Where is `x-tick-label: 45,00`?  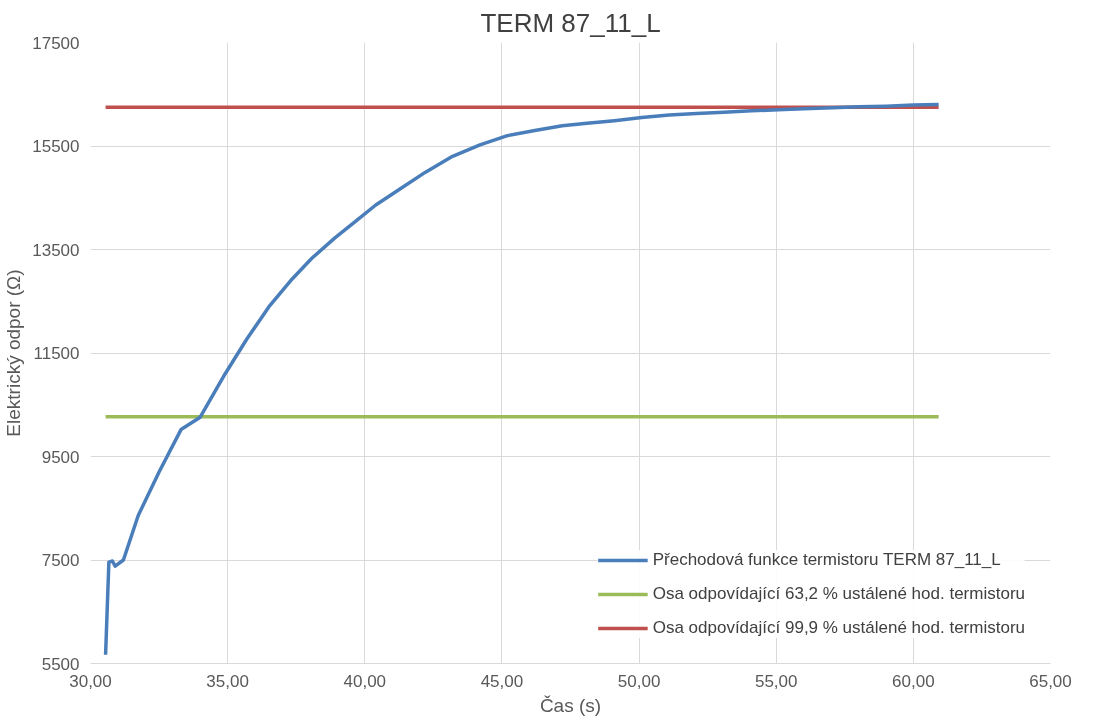
x-tick-label: 45,00 is located at coordinates (502, 681).